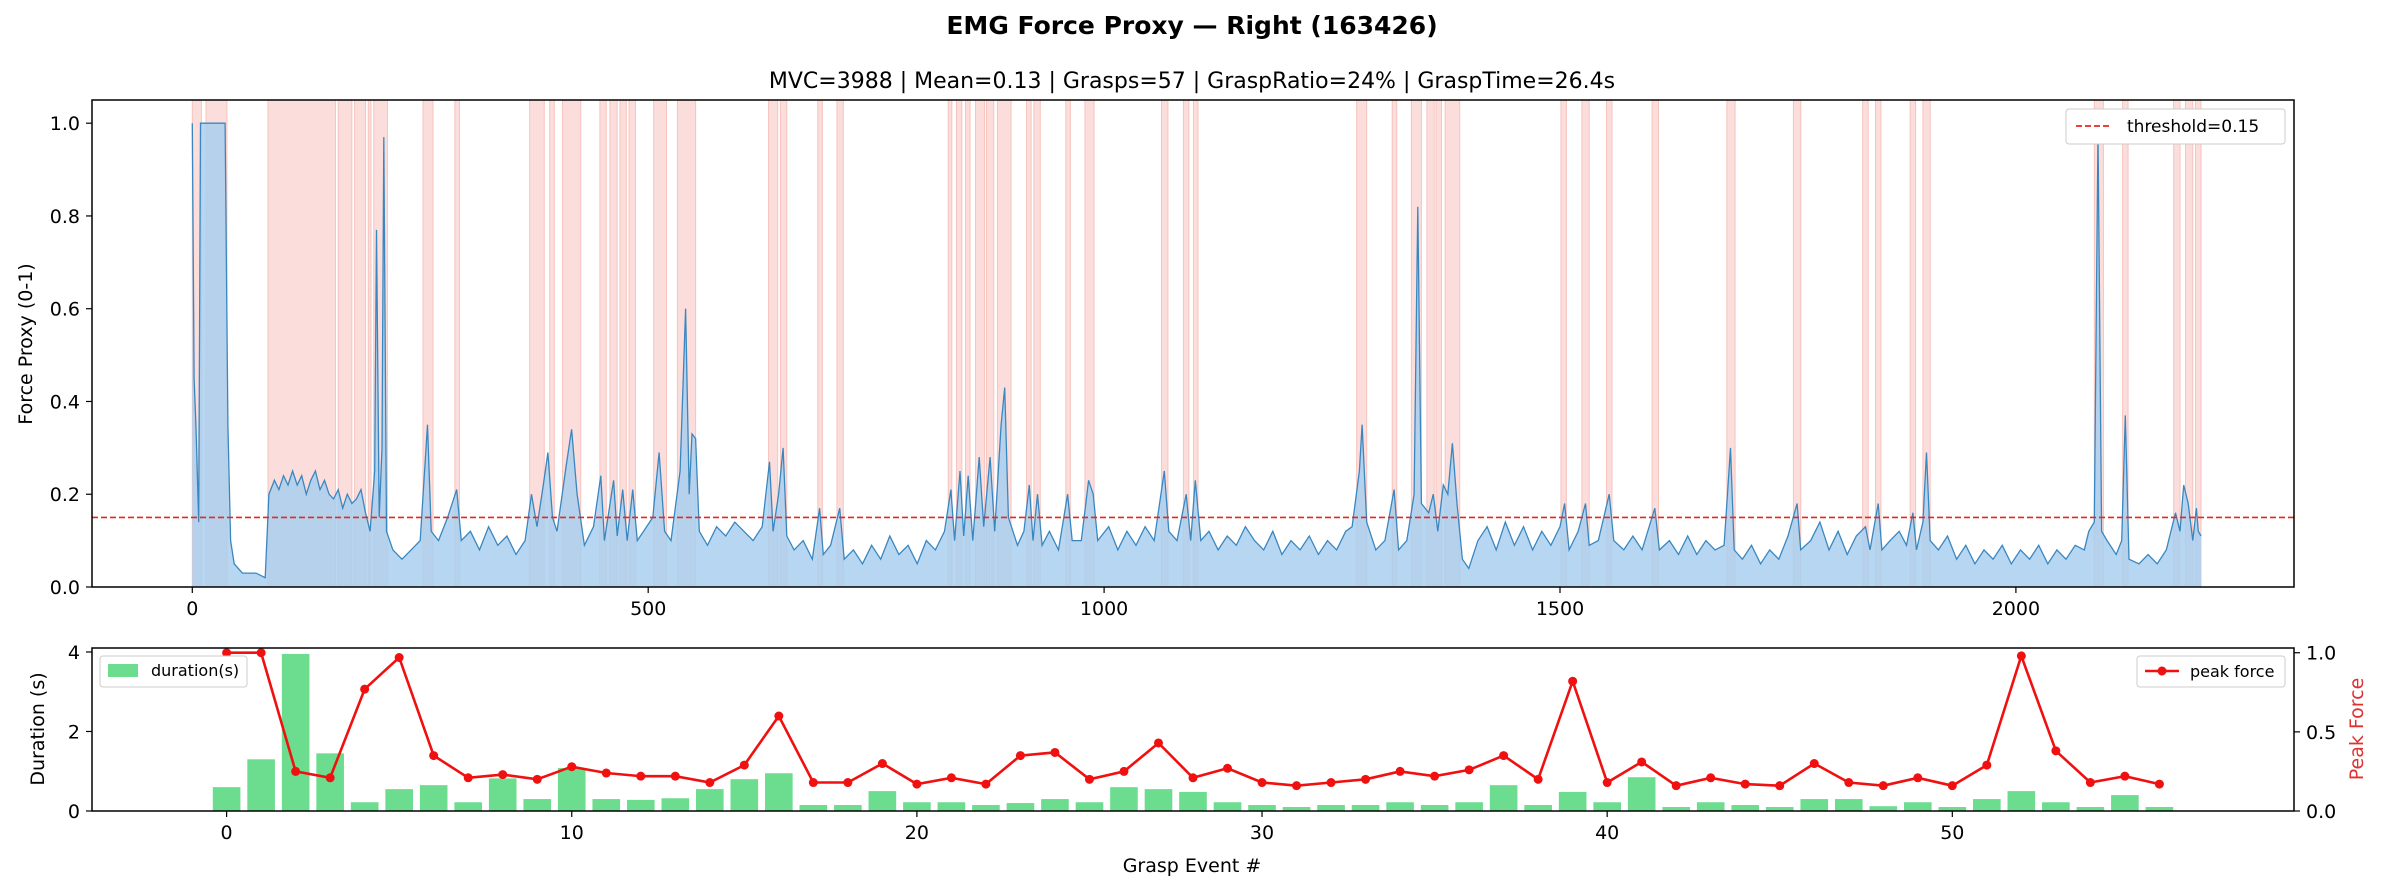 Image resolution: width=2384 pixels, height=889 pixels. What do you see at coordinates (2357, 729) in the screenshot?
I see `bottom-y2-axis-label: Peak Force` at bounding box center [2357, 729].